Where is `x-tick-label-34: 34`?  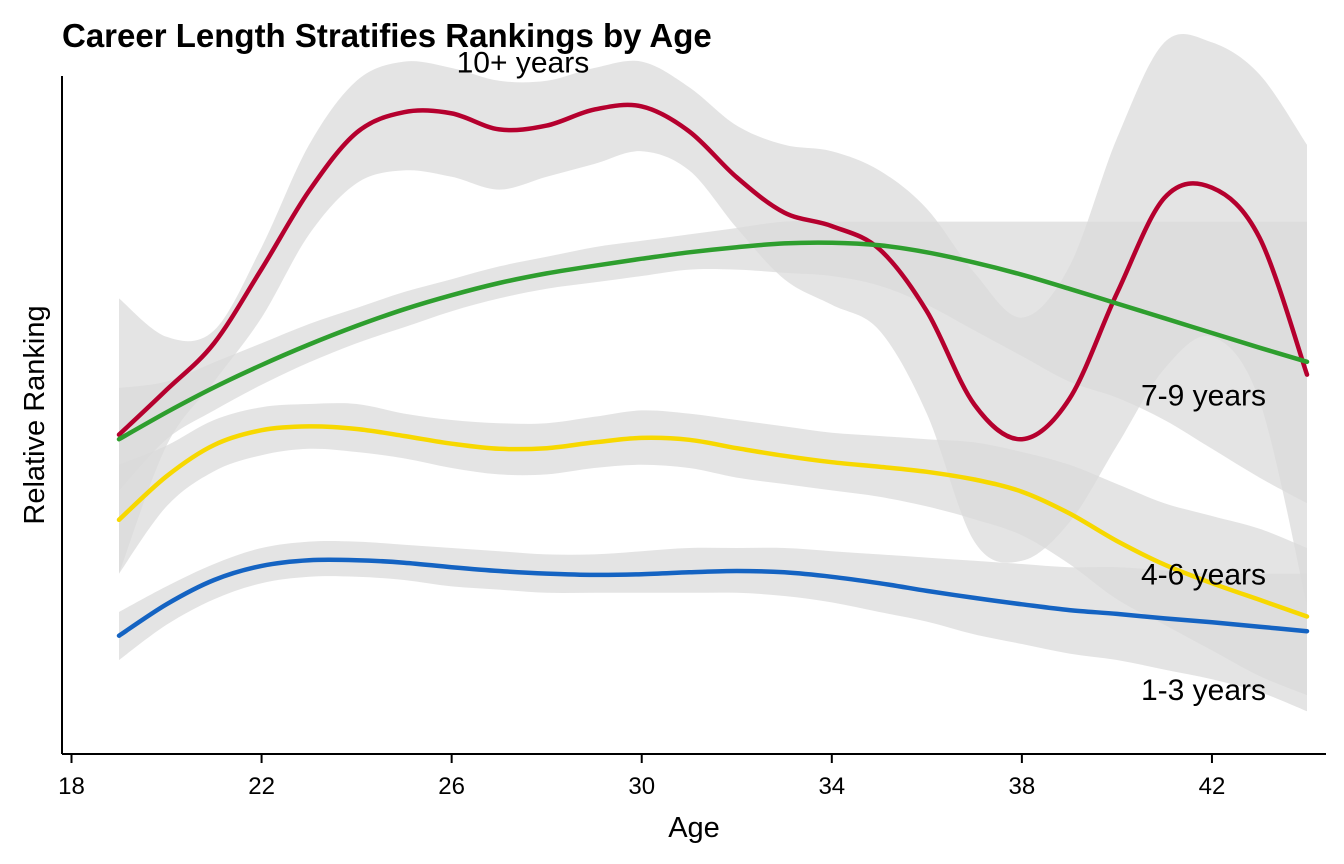
x-tick-label-34: 34 is located at coordinates (831, 786).